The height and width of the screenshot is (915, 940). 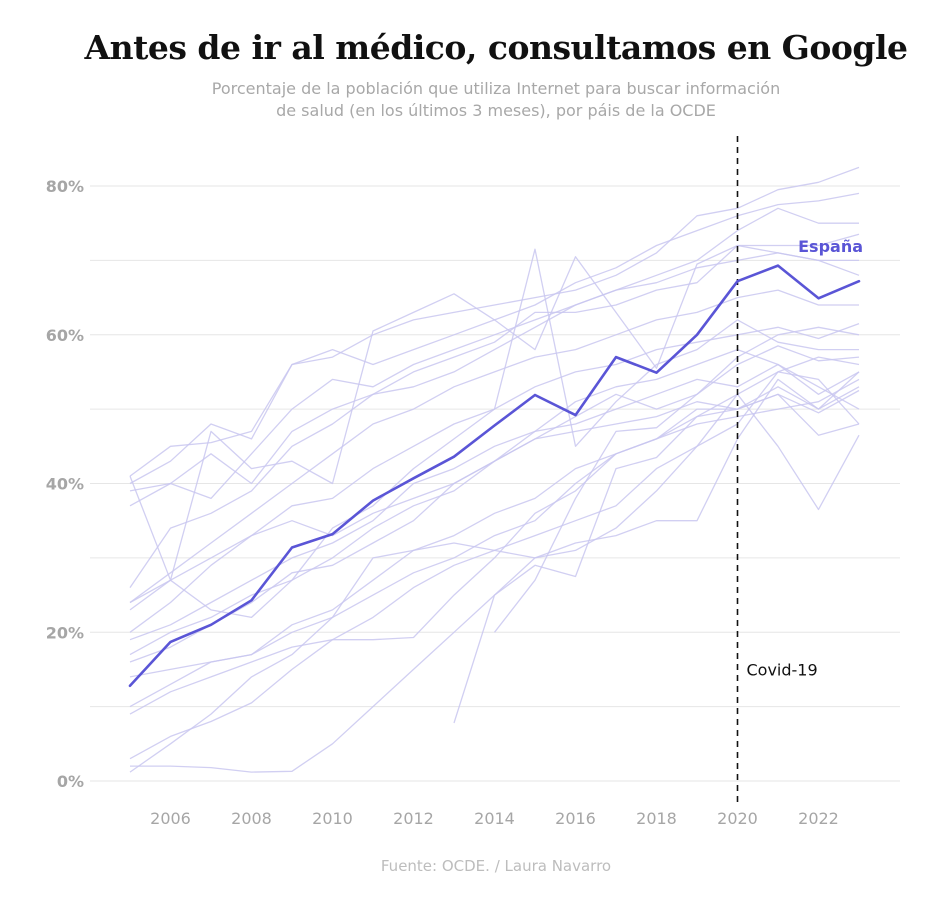 I want to click on x-tick-label: 2006, so click(x=170, y=818).